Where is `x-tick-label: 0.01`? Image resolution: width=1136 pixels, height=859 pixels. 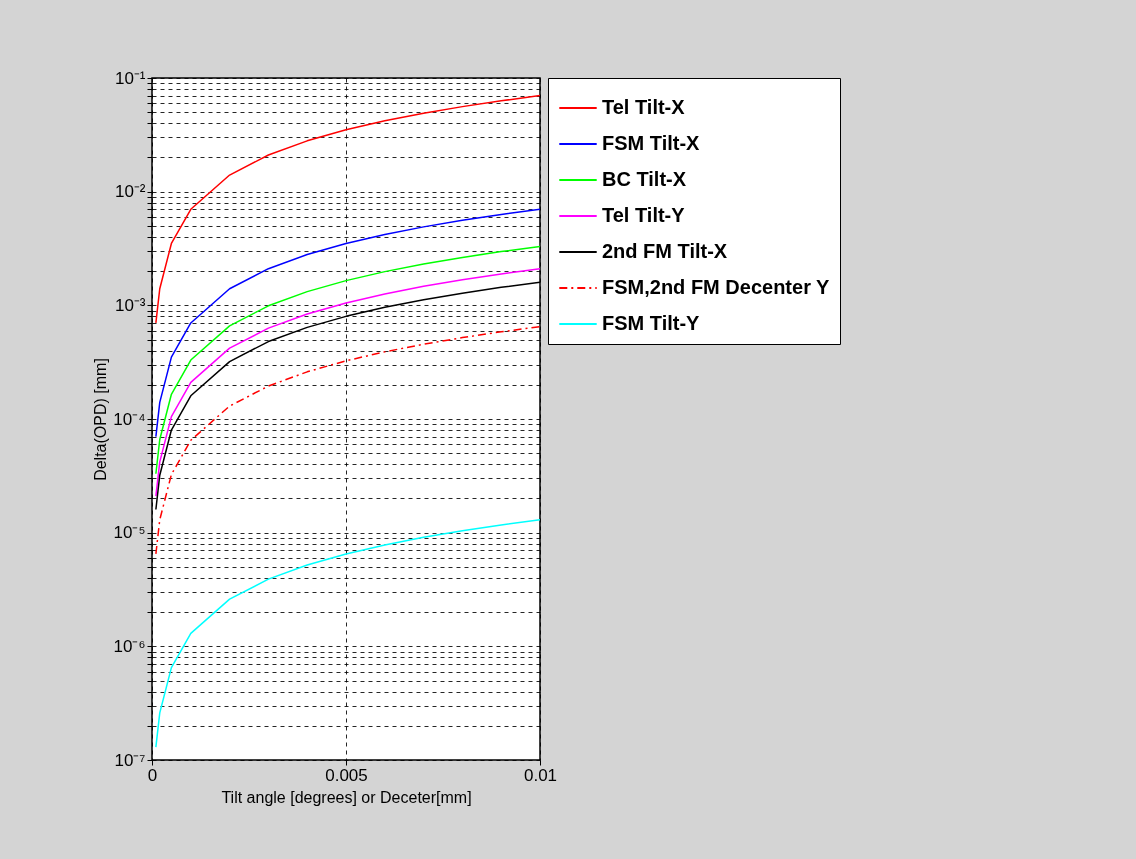 x-tick-label: 0.01 is located at coordinates (540, 775).